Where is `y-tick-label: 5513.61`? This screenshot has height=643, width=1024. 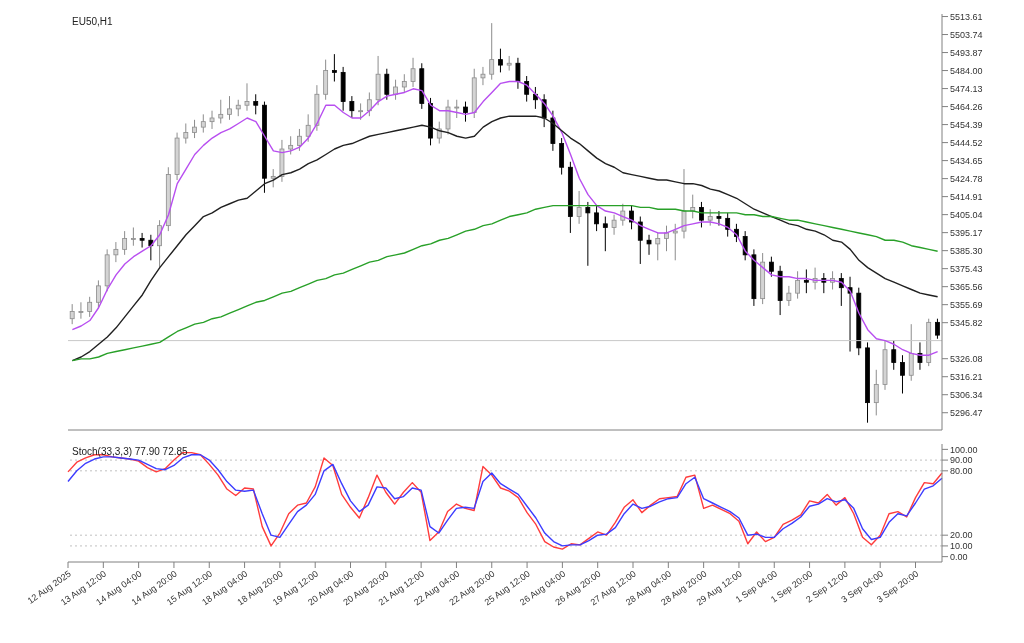
y-tick-label: 5513.61 is located at coordinates (966, 16).